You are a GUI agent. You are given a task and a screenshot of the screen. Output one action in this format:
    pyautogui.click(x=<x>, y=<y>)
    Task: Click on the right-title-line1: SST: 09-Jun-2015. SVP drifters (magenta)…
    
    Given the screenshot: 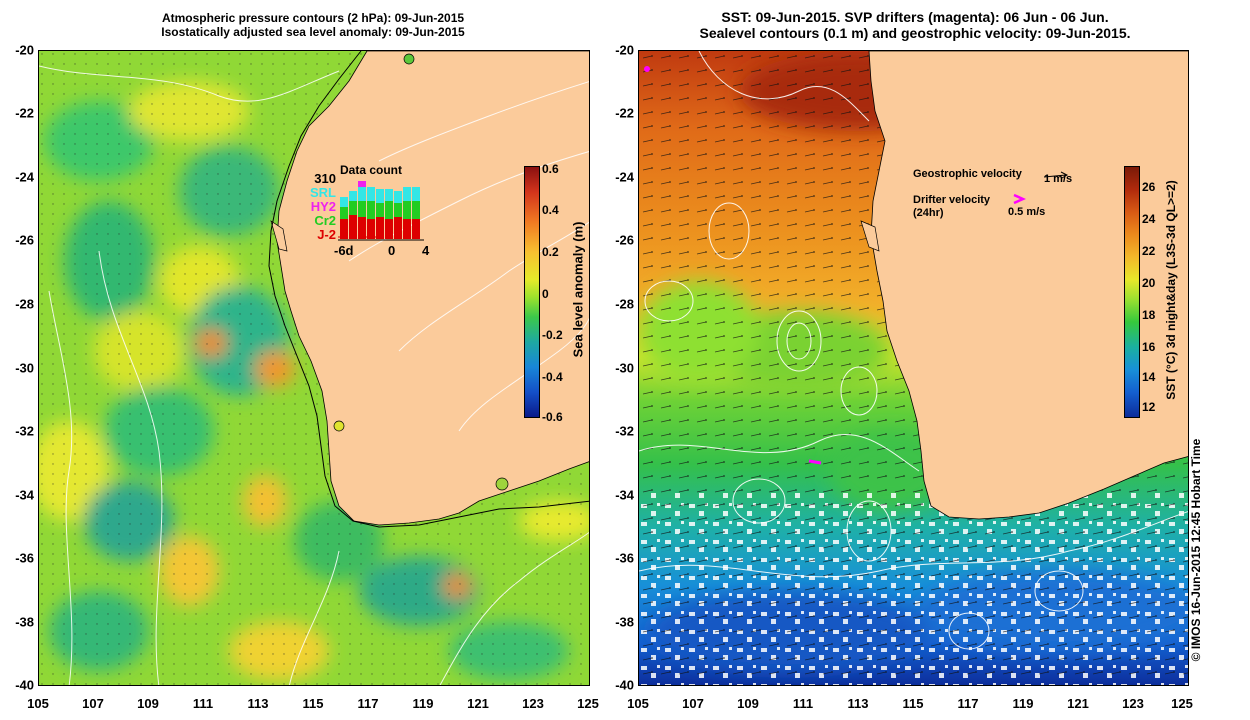 What is the action you would take?
    pyautogui.click(x=915, y=17)
    